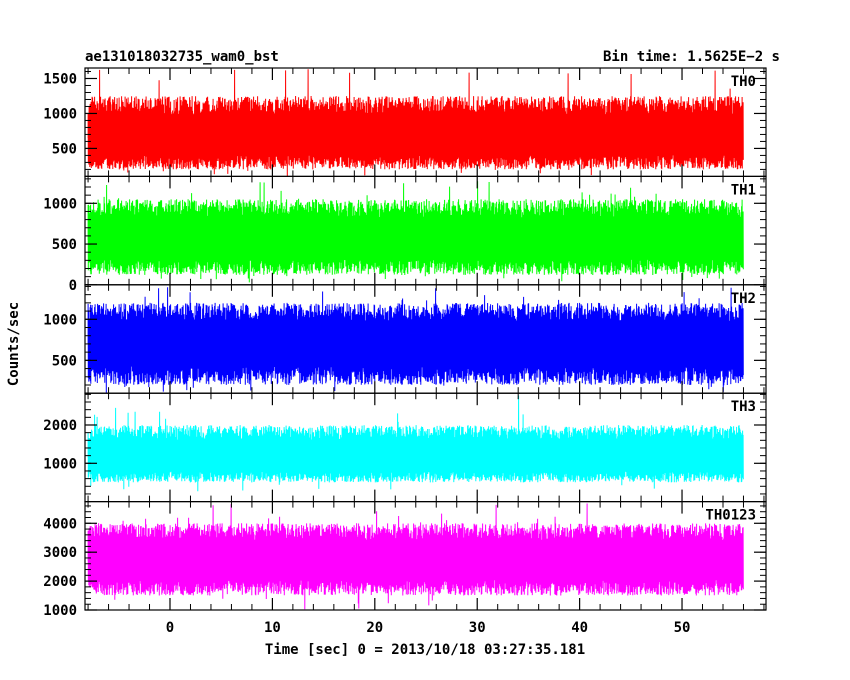 The height and width of the screenshot is (680, 850). Describe the element at coordinates (477, 628) in the screenshot. I see `x-tick-label: 30` at that location.